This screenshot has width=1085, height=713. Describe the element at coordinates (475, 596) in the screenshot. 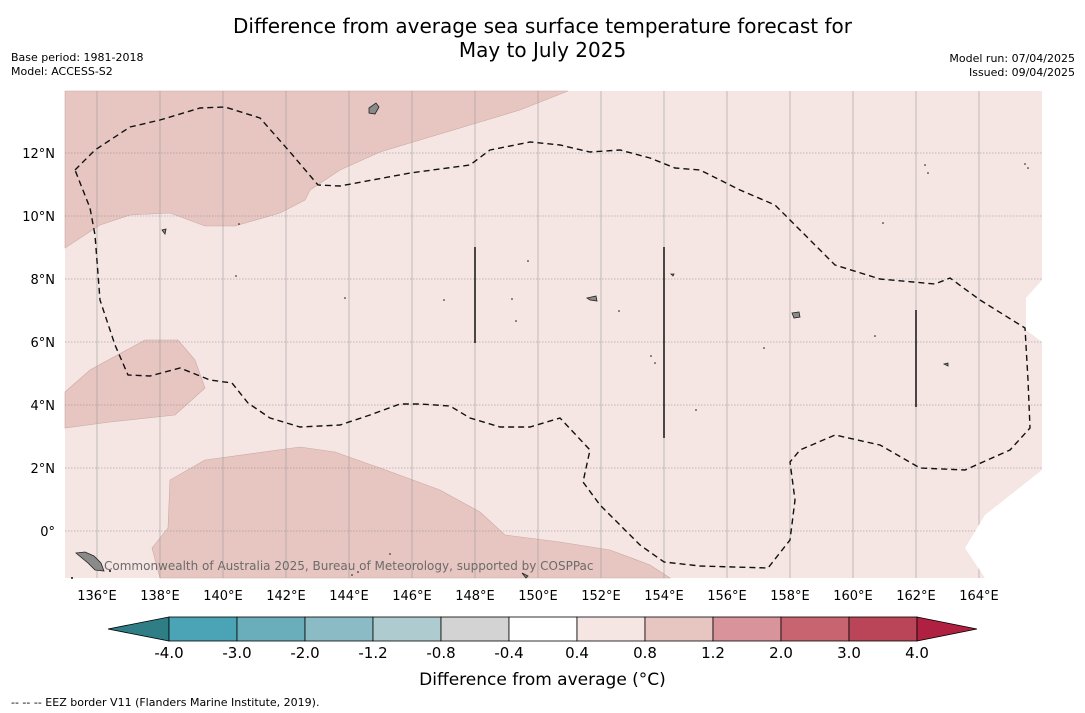

I see `lon-label: 148°E` at that location.